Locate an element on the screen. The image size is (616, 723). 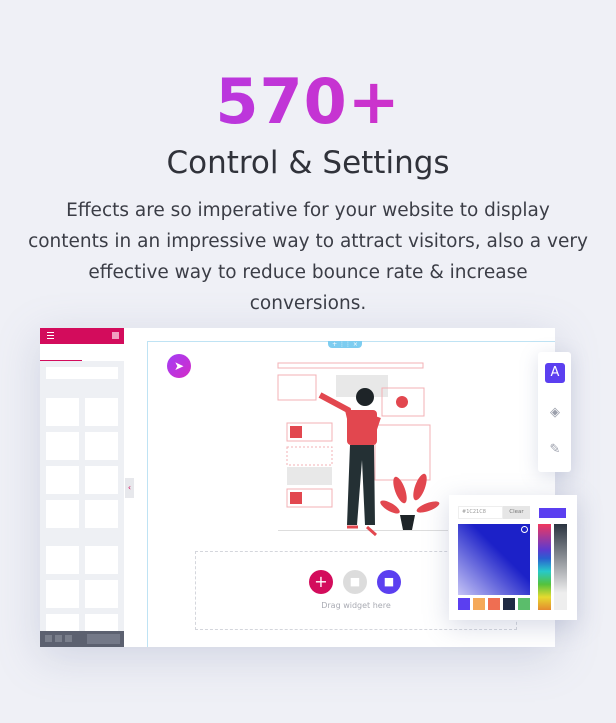
style-toolbar: A ◈ ✎ is located at coordinates (554, 412).